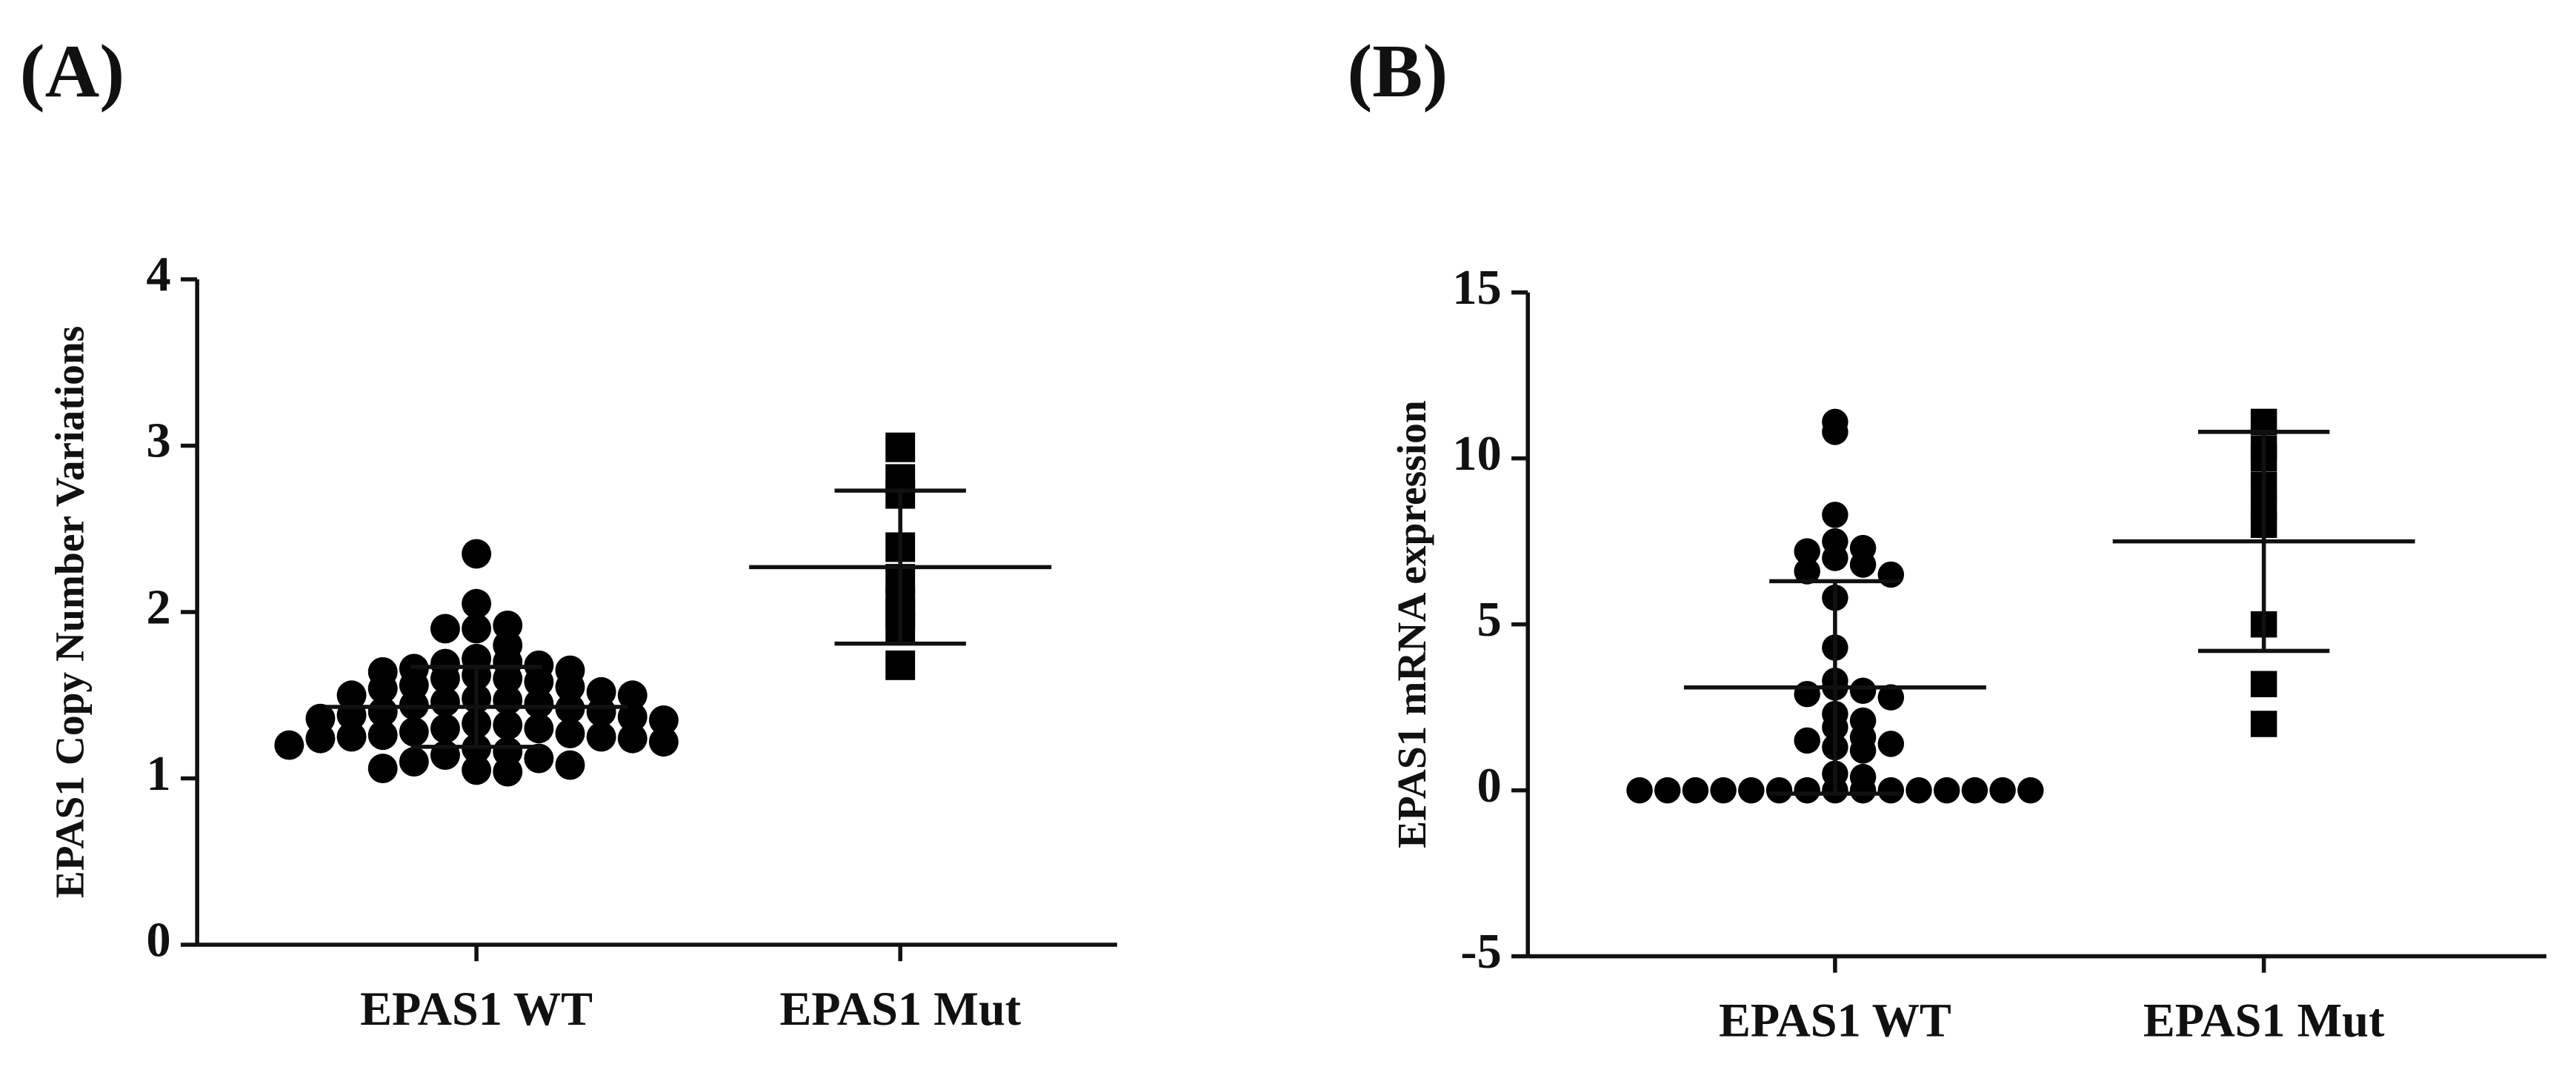  I want to click on y-axis-title: EPAS1 Copy Number Variations, so click(70, 612).